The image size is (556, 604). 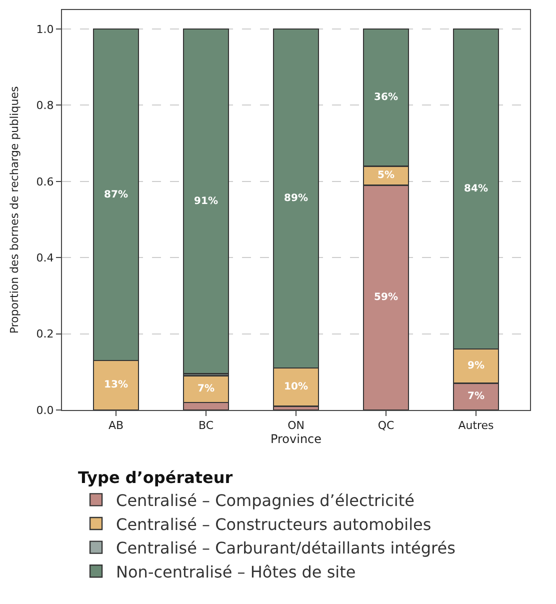 I want to click on y-tick-label: 0.6, so click(x=45, y=181).